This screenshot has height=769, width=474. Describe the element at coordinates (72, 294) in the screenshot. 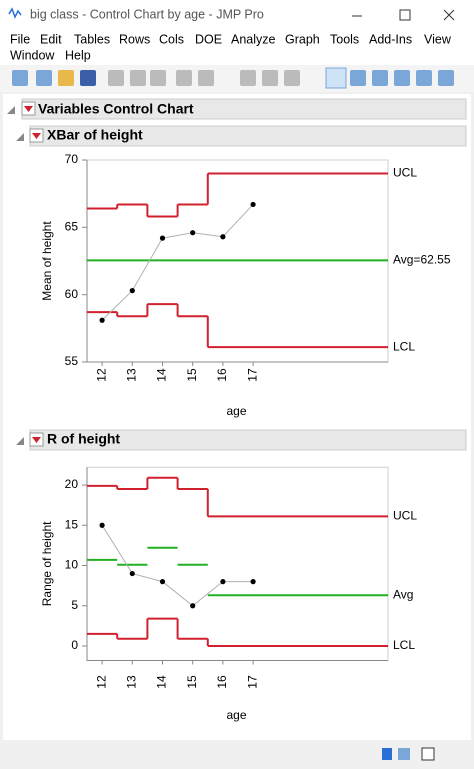

I see `y-tick-label: 60` at that location.